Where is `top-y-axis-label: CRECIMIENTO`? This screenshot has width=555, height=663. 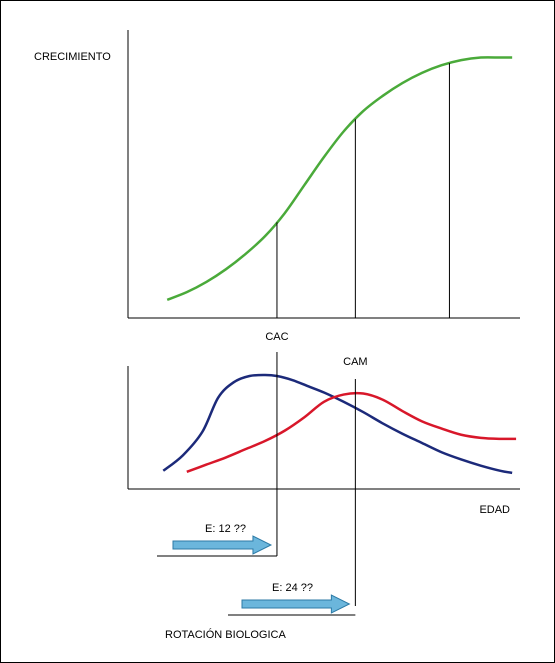 top-y-axis-label: CRECIMIENTO is located at coordinates (72, 57).